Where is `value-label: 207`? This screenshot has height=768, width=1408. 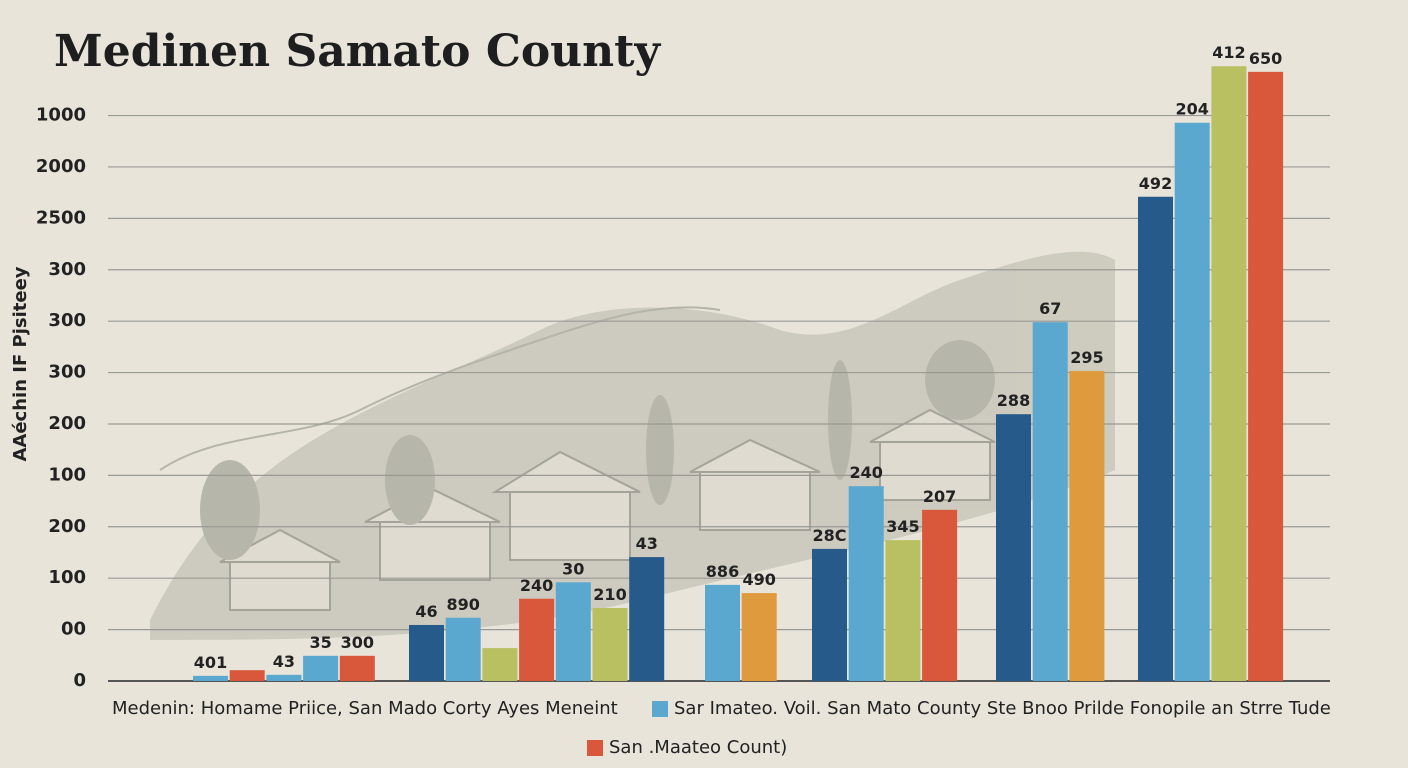
value-label: 207 is located at coordinates (939, 496).